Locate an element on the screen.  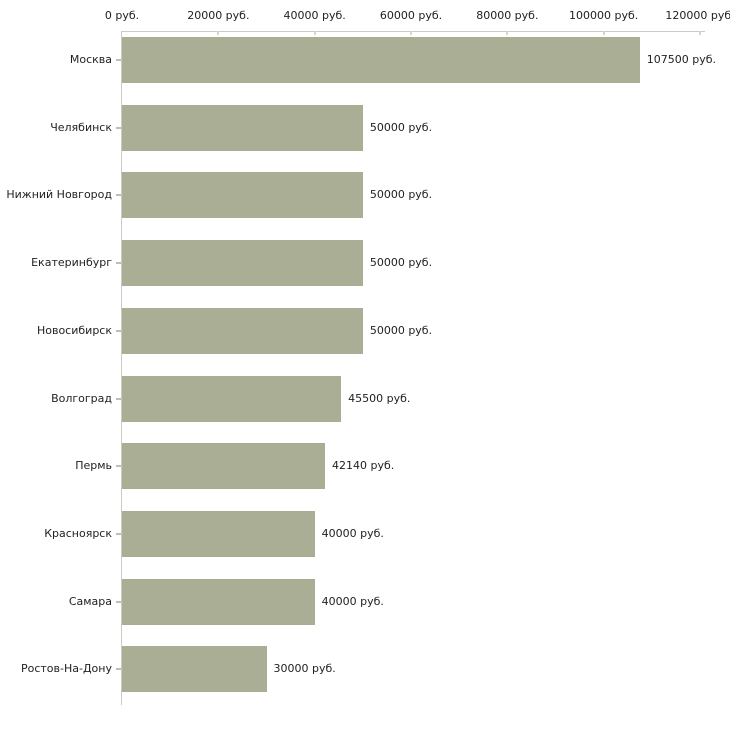
bar-самара is located at coordinates (218, 601).